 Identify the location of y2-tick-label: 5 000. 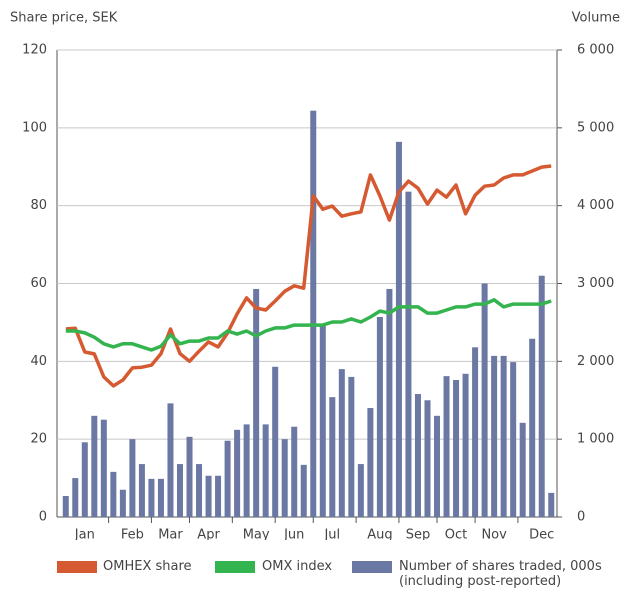
(595, 127).